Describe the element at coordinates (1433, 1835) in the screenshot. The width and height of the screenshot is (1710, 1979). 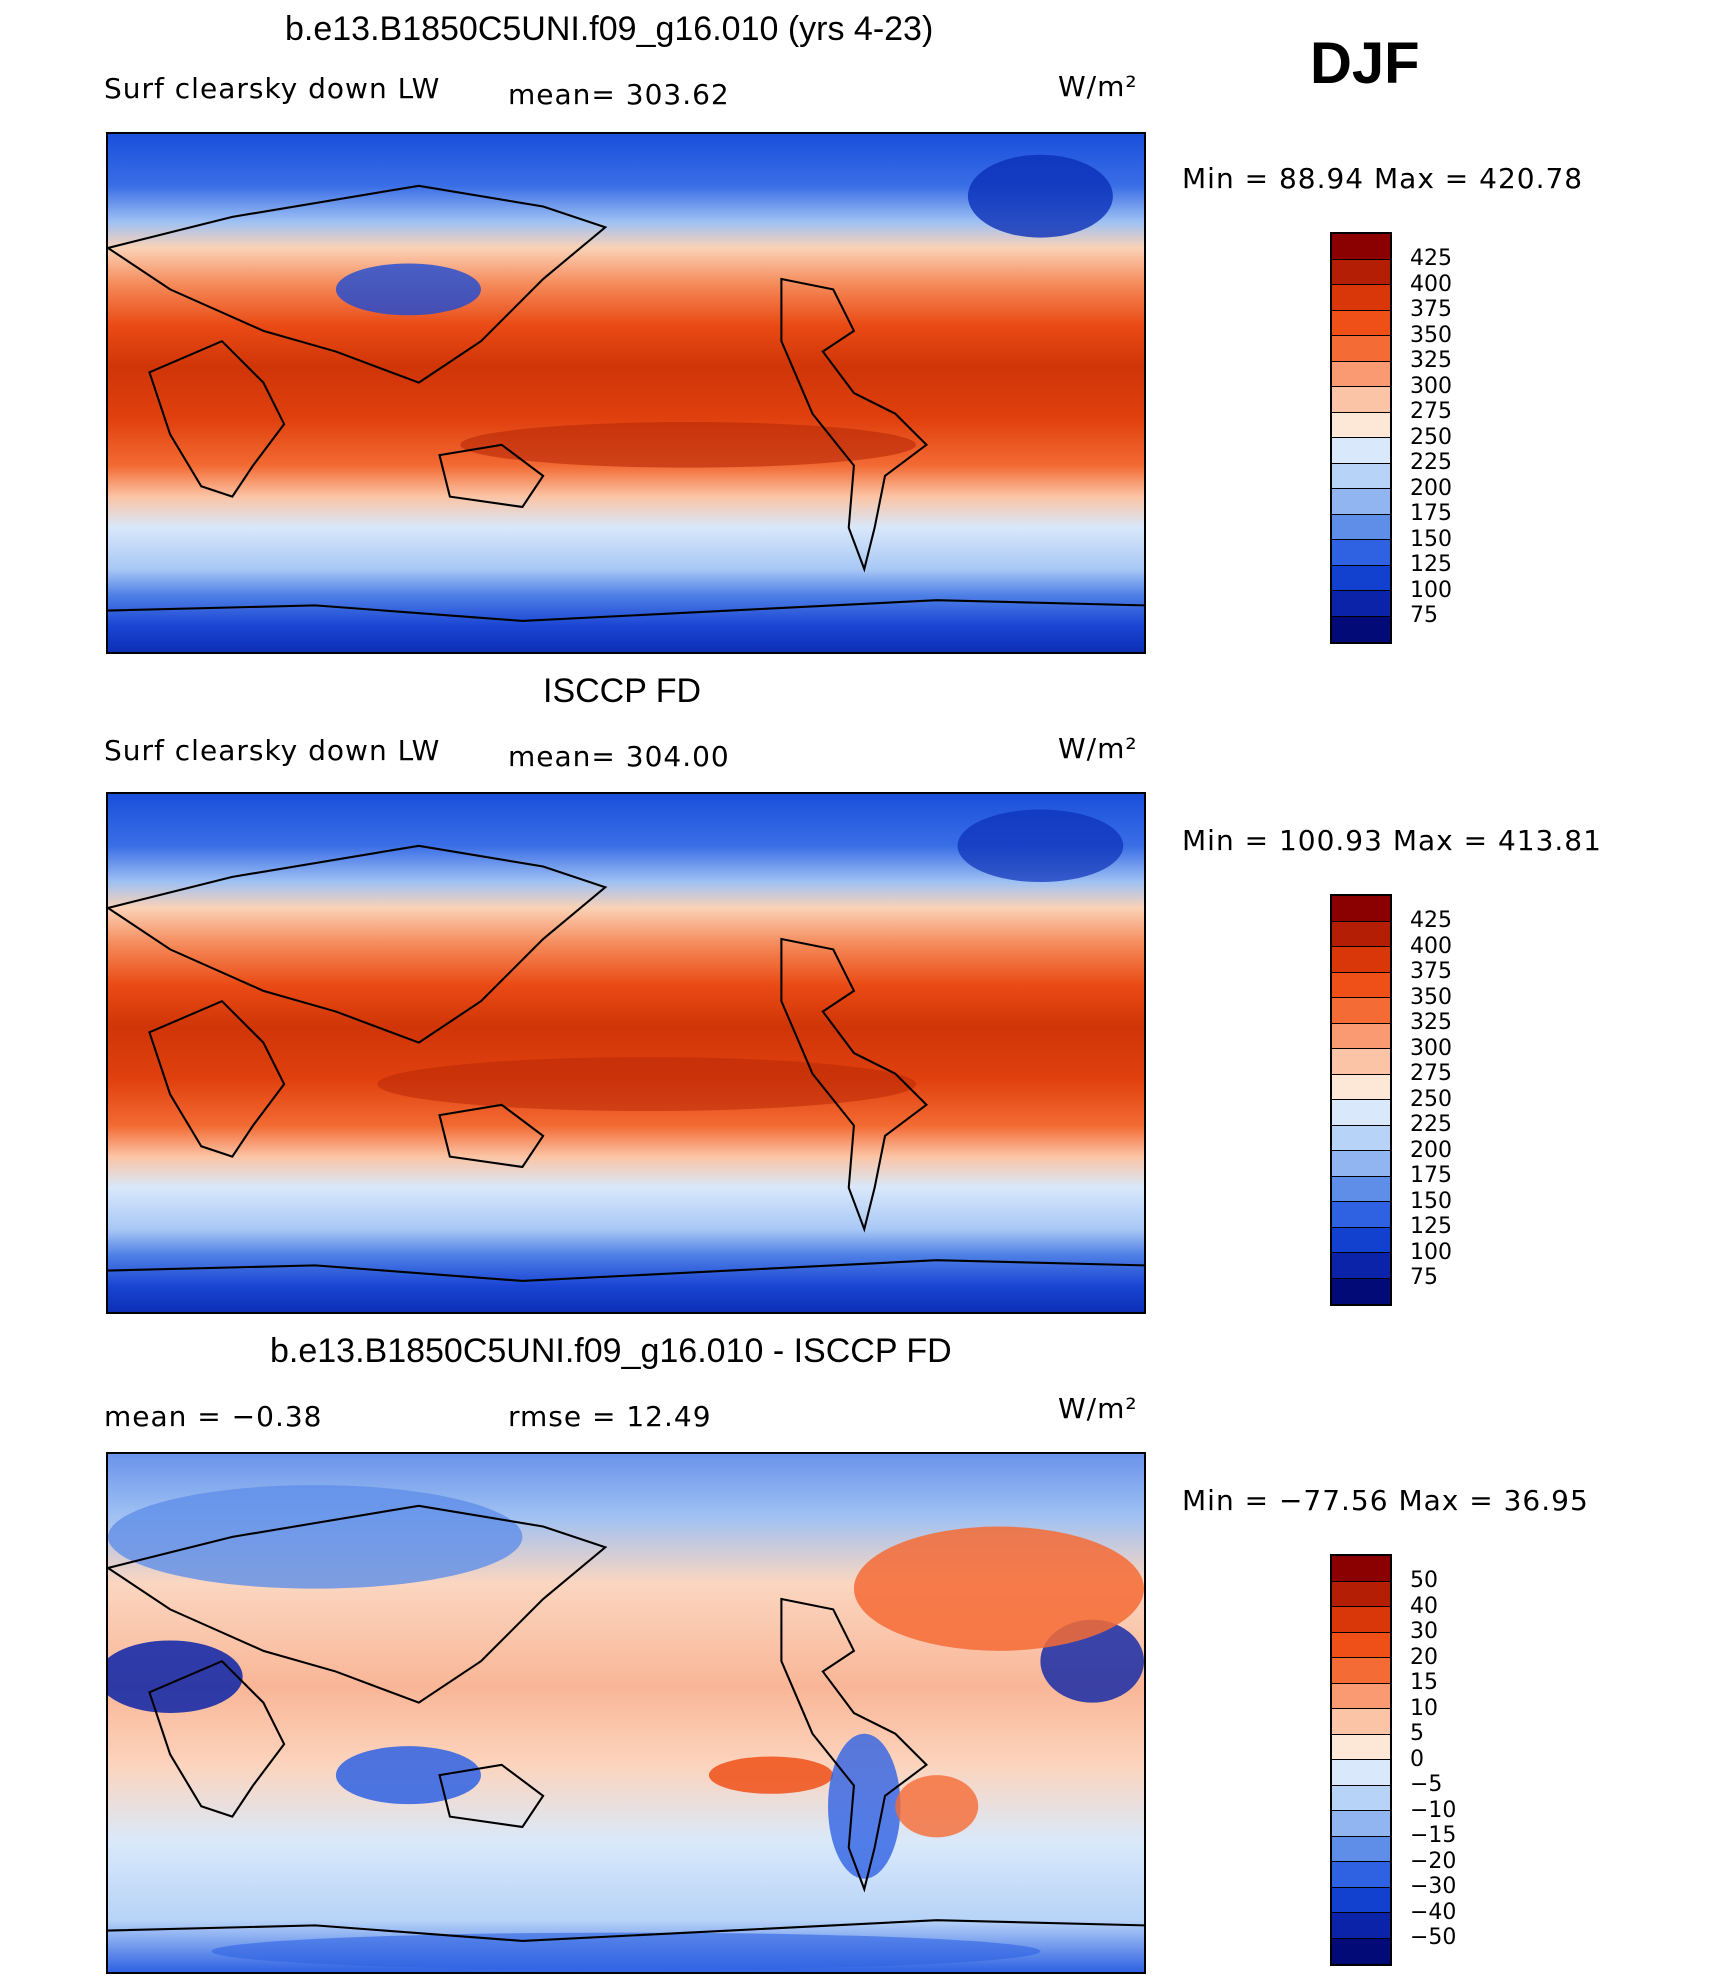
I see `colorbar-tick-label: −15` at that location.